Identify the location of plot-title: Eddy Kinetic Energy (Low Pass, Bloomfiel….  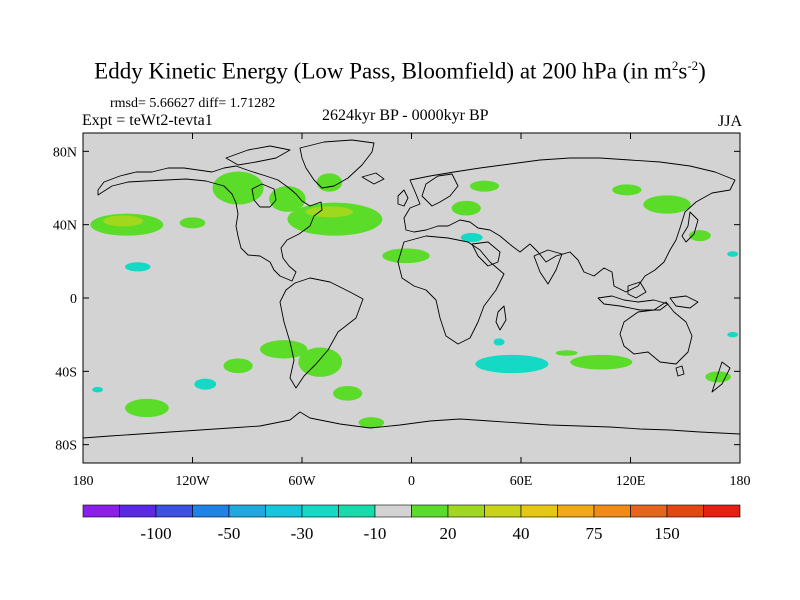
(400, 71).